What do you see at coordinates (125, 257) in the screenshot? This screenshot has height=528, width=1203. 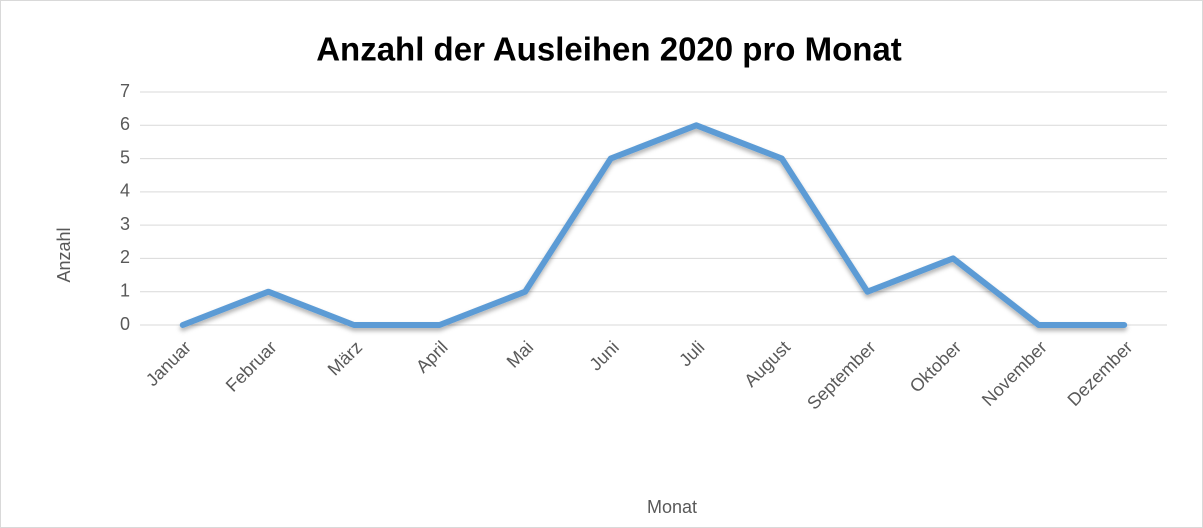 I see `y-tick-label: 2` at bounding box center [125, 257].